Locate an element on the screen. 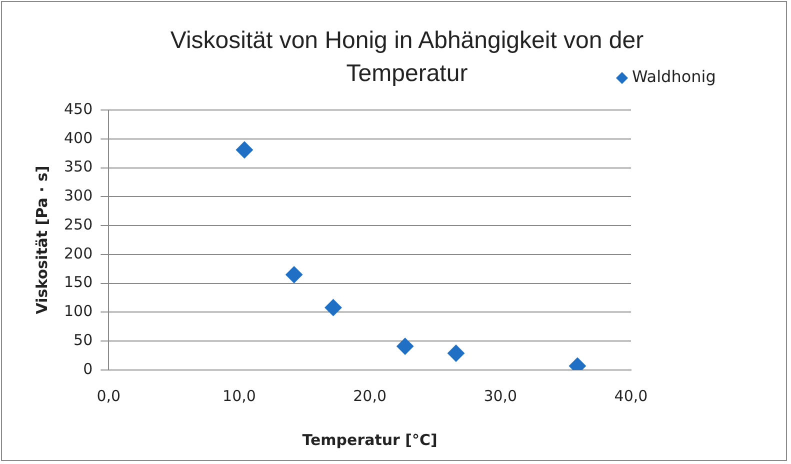 The width and height of the screenshot is (791, 464). x-tick-label: 10,0 is located at coordinates (239, 395).